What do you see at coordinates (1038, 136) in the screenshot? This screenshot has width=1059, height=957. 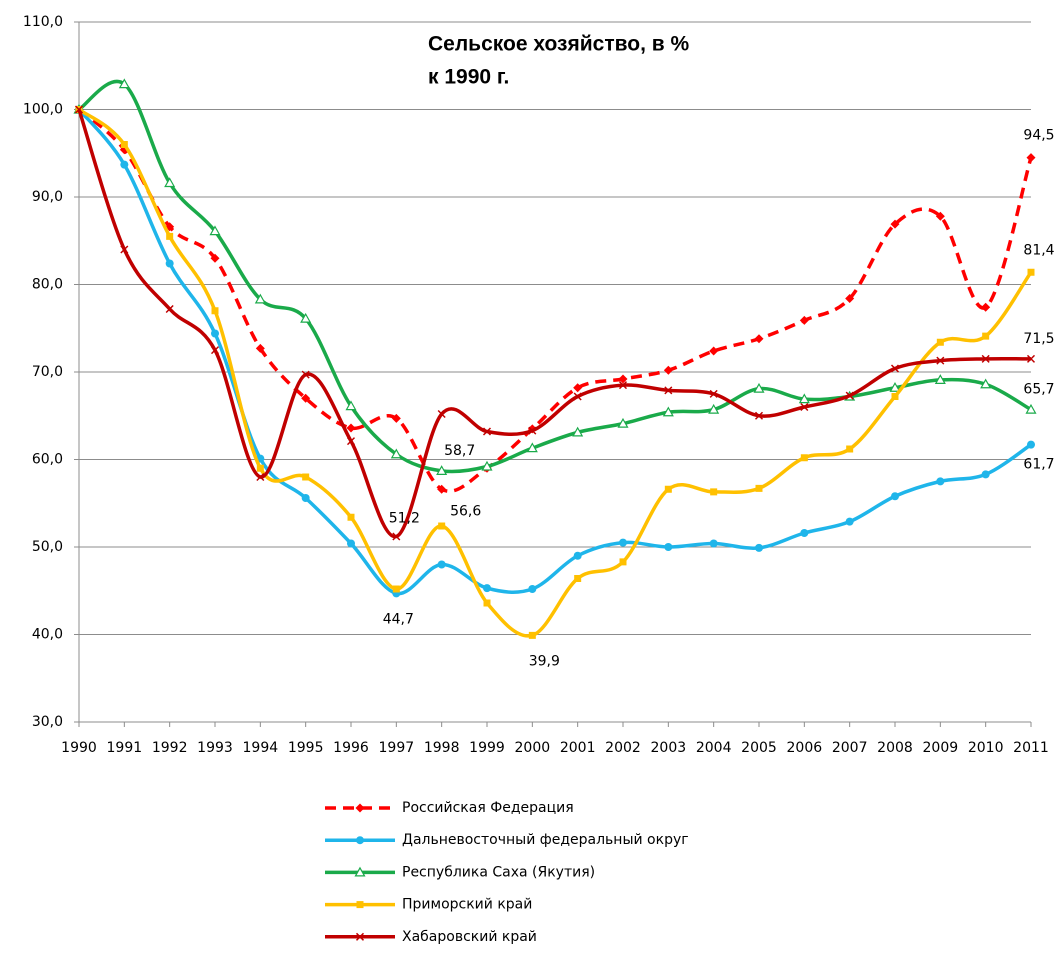 I see `data-label: 94,5` at bounding box center [1038, 136].